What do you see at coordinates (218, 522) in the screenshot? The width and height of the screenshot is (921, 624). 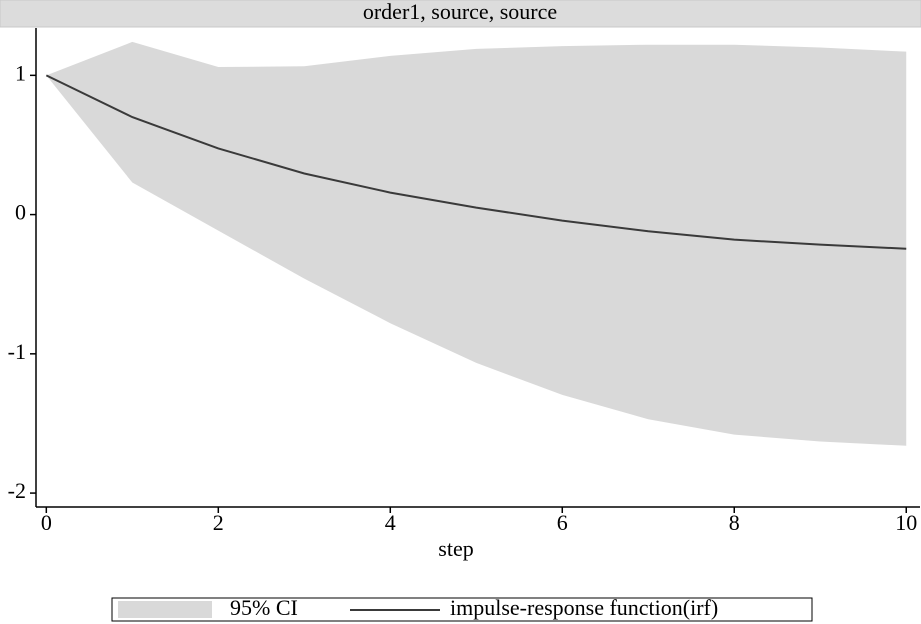 I see `x-tick-label: 2` at bounding box center [218, 522].